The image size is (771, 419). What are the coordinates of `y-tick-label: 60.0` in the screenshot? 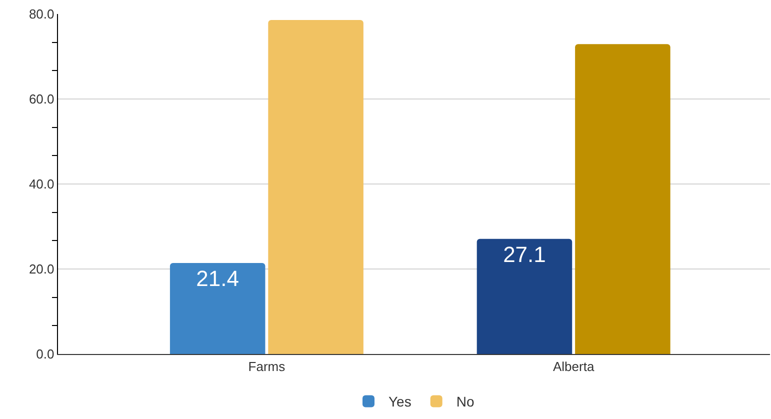 It's located at (41, 99).